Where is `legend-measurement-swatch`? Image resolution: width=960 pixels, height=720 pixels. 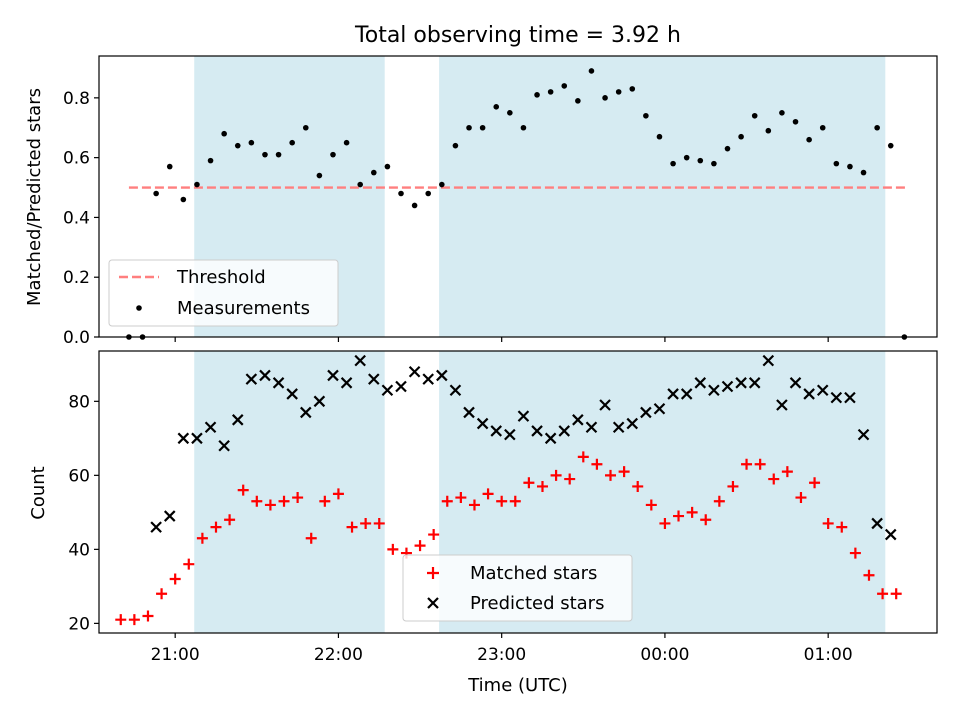 legend-measurement-swatch is located at coordinates (139, 308).